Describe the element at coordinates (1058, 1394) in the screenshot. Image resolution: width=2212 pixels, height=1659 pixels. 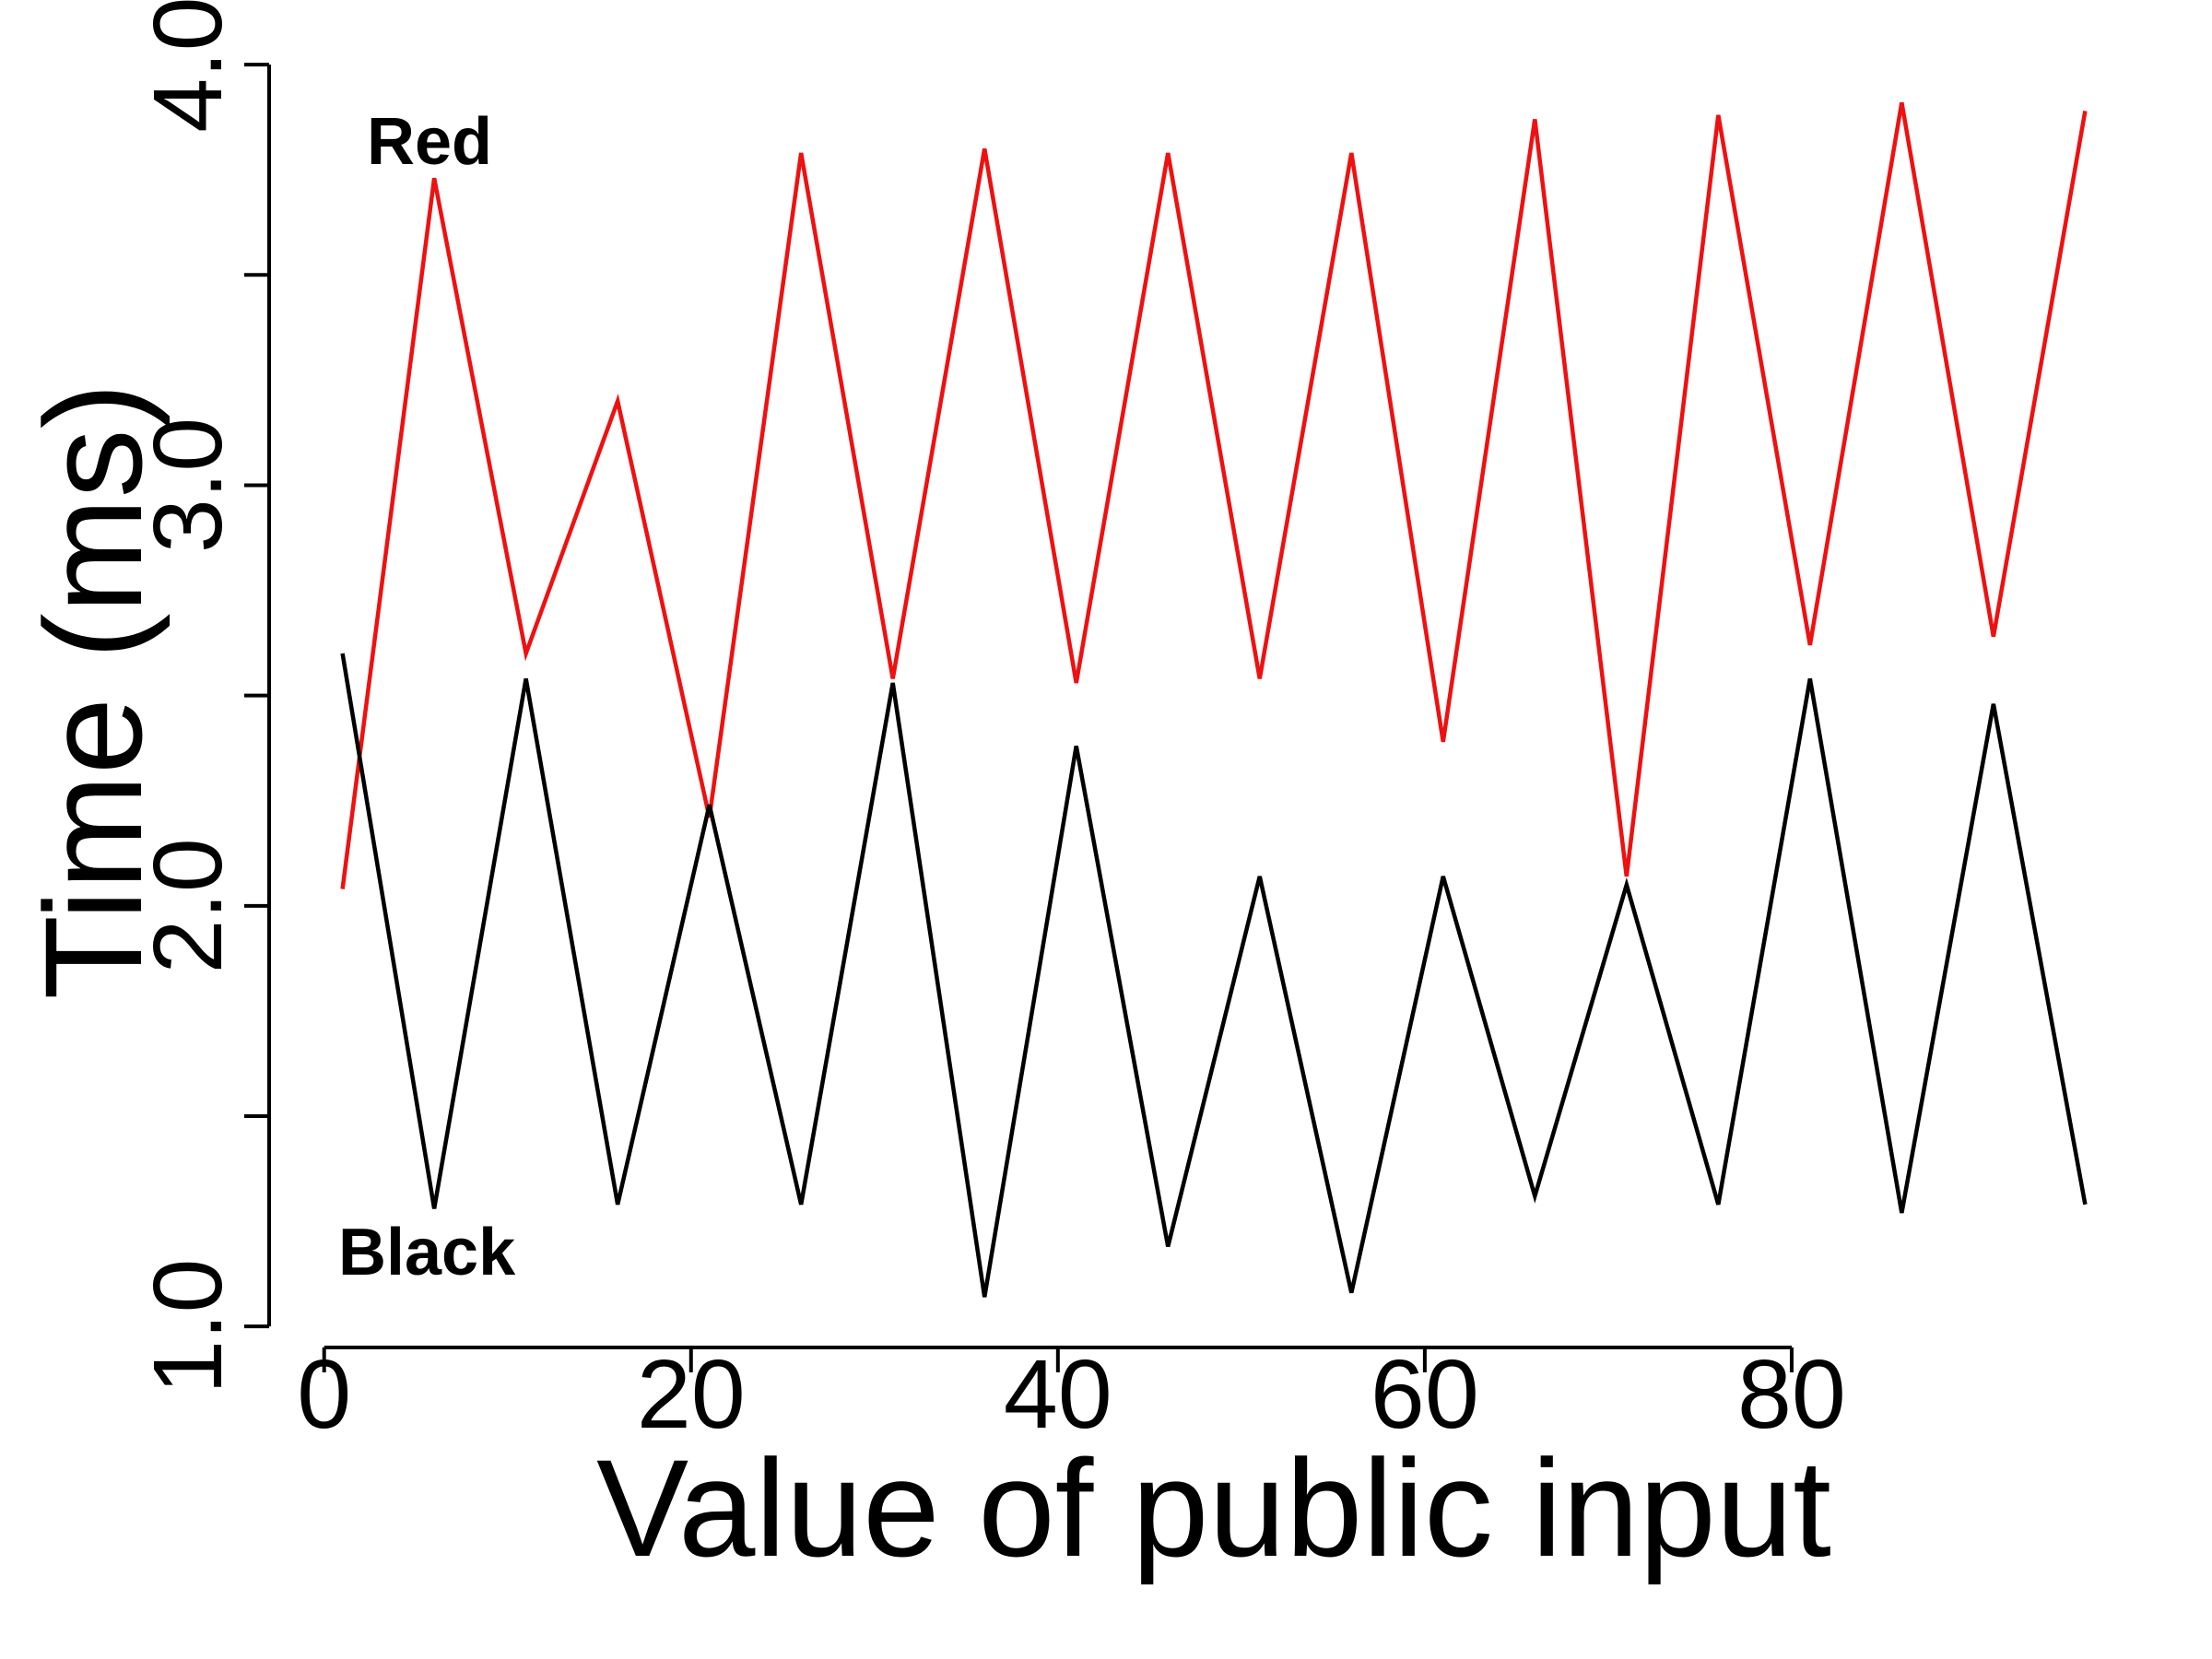
I see `x-tick-label: 40` at that location.